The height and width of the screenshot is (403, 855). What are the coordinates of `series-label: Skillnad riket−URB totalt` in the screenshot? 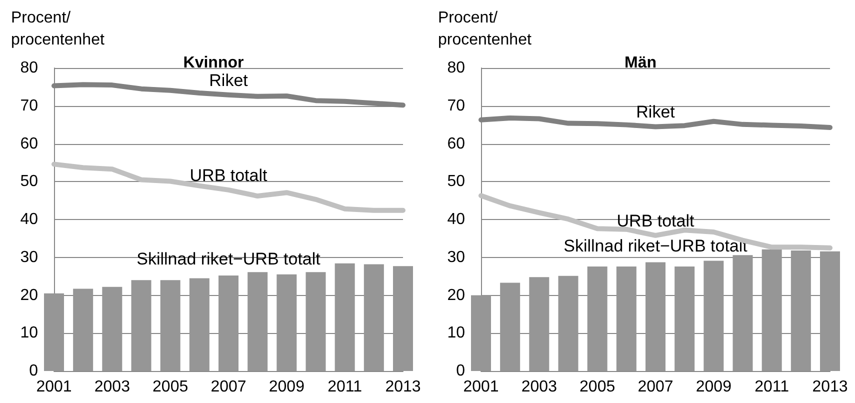 It's located at (228, 259).